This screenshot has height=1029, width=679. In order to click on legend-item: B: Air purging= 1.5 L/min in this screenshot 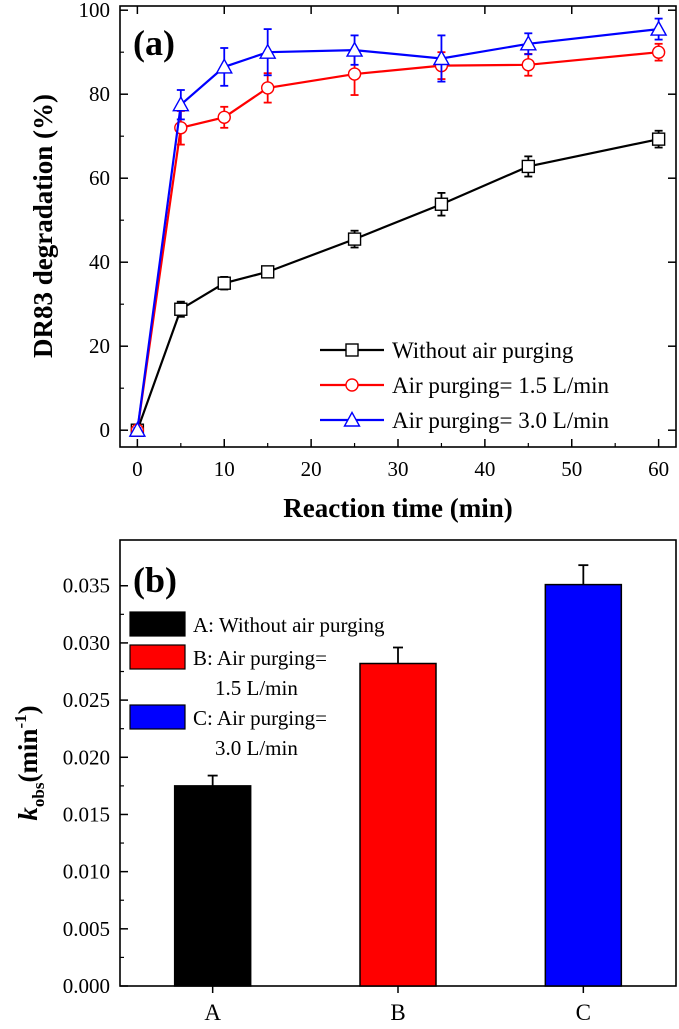, I will do `click(228, 672)`.